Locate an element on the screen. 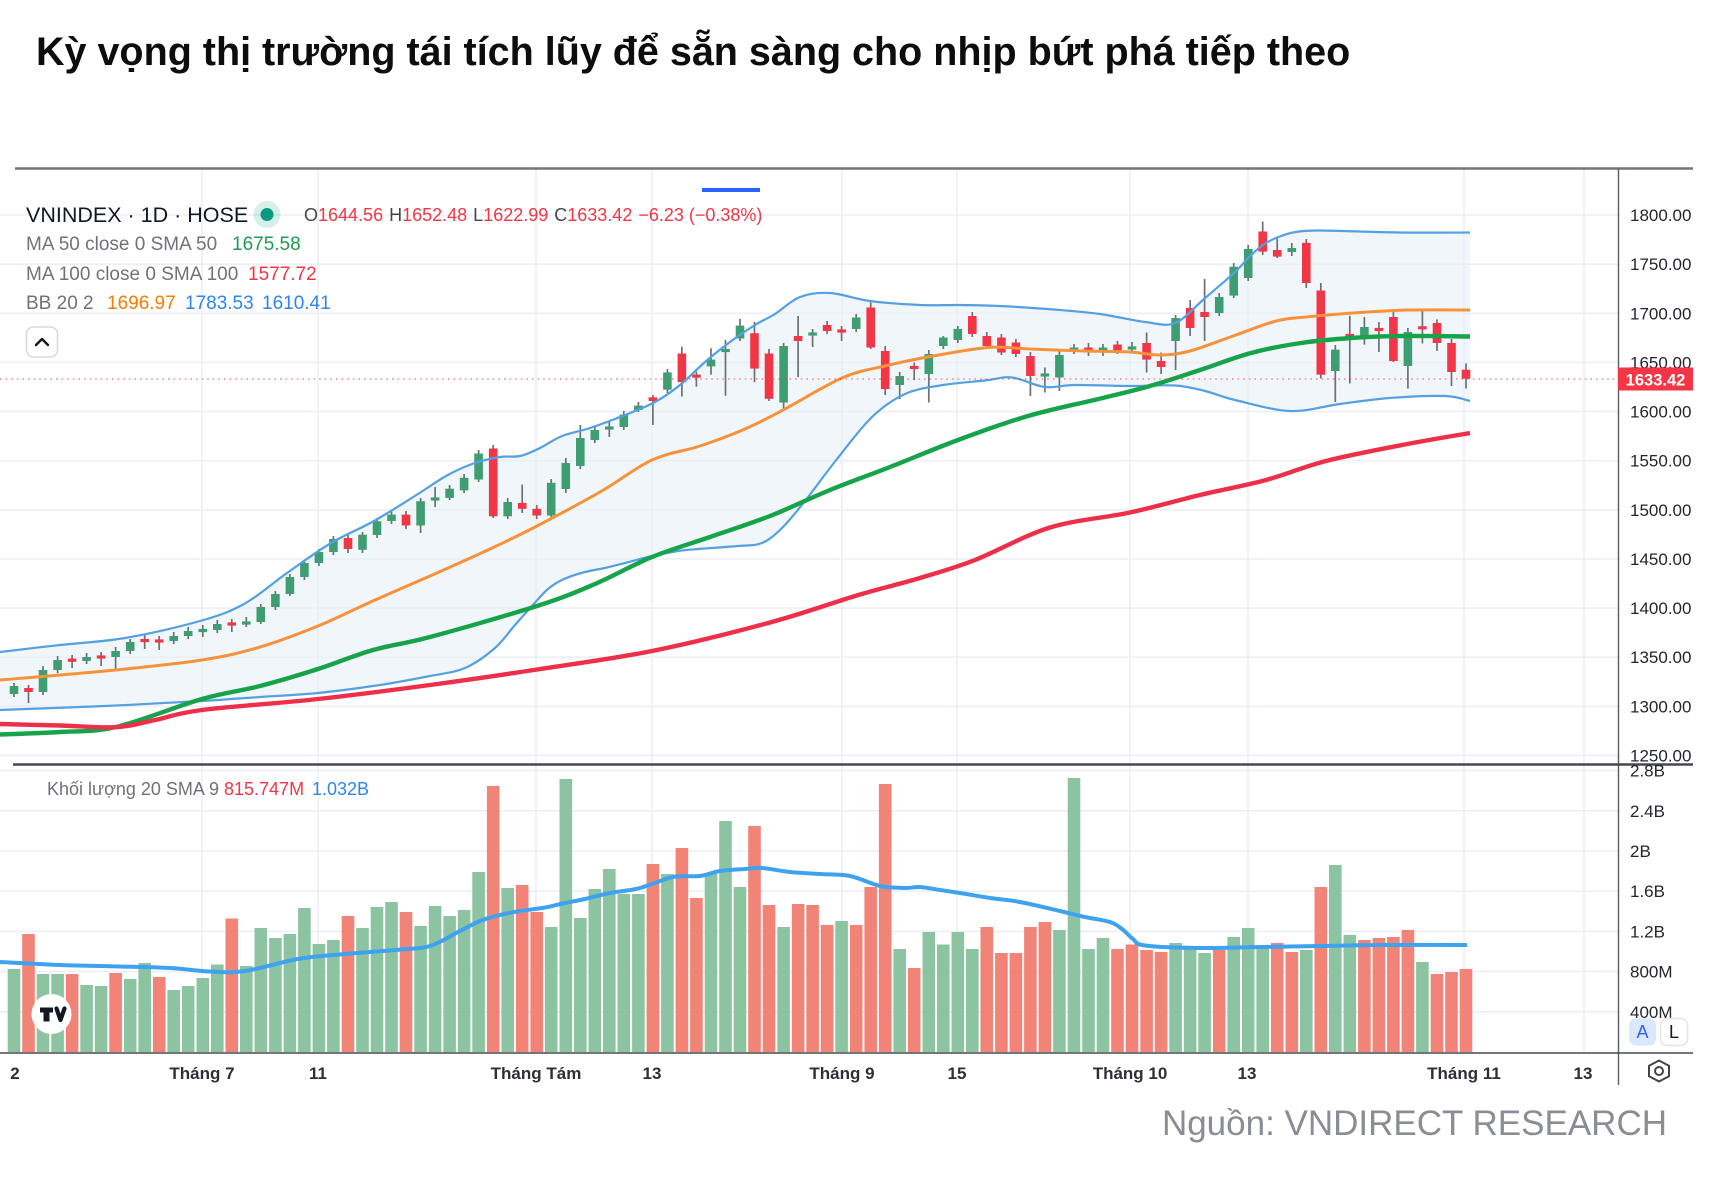 This screenshot has height=1194, width=1722. svg-text: 1.6B is located at coordinates (1647, 891).